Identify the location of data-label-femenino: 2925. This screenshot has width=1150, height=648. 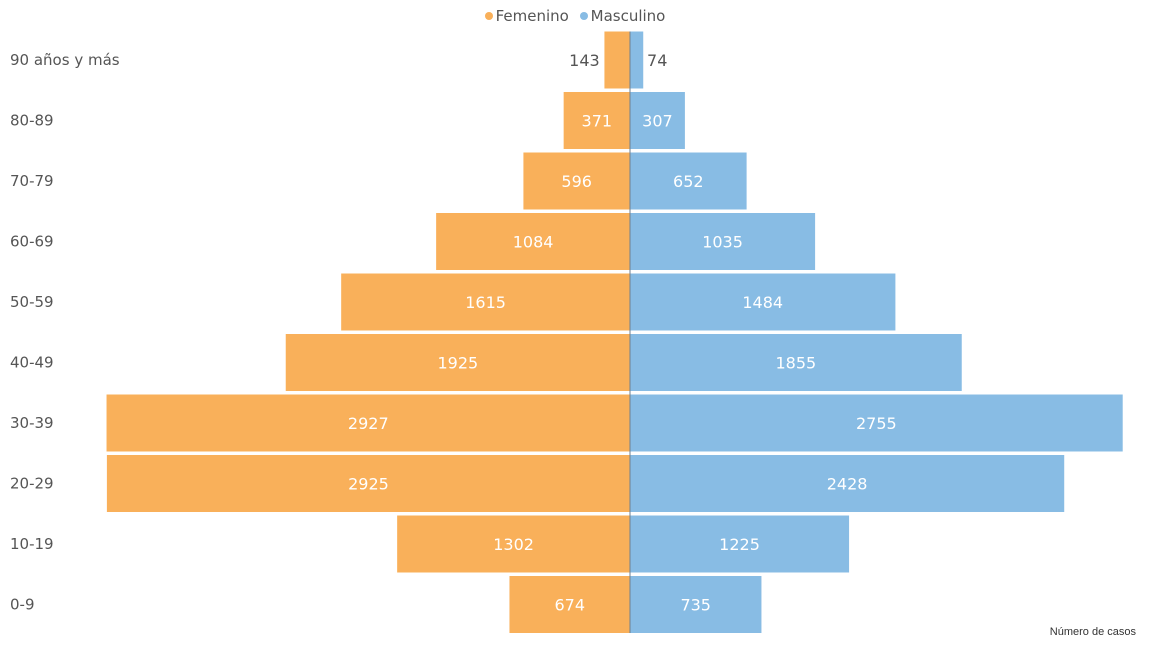
(368, 484).